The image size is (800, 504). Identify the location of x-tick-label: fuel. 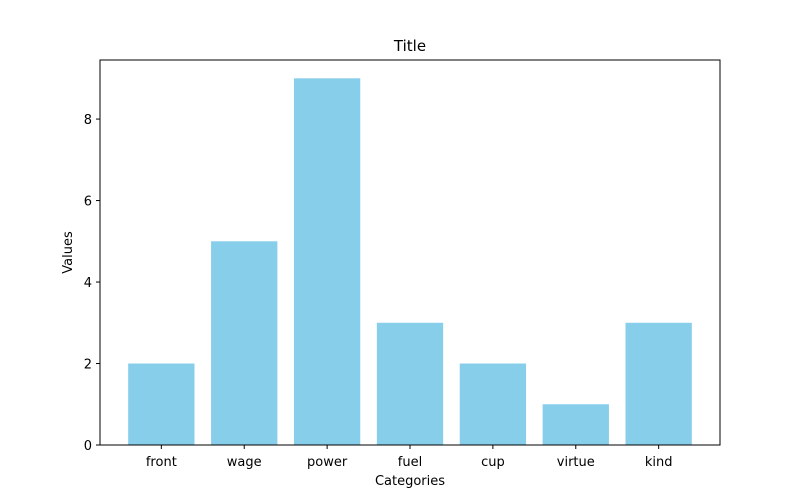
(410, 462).